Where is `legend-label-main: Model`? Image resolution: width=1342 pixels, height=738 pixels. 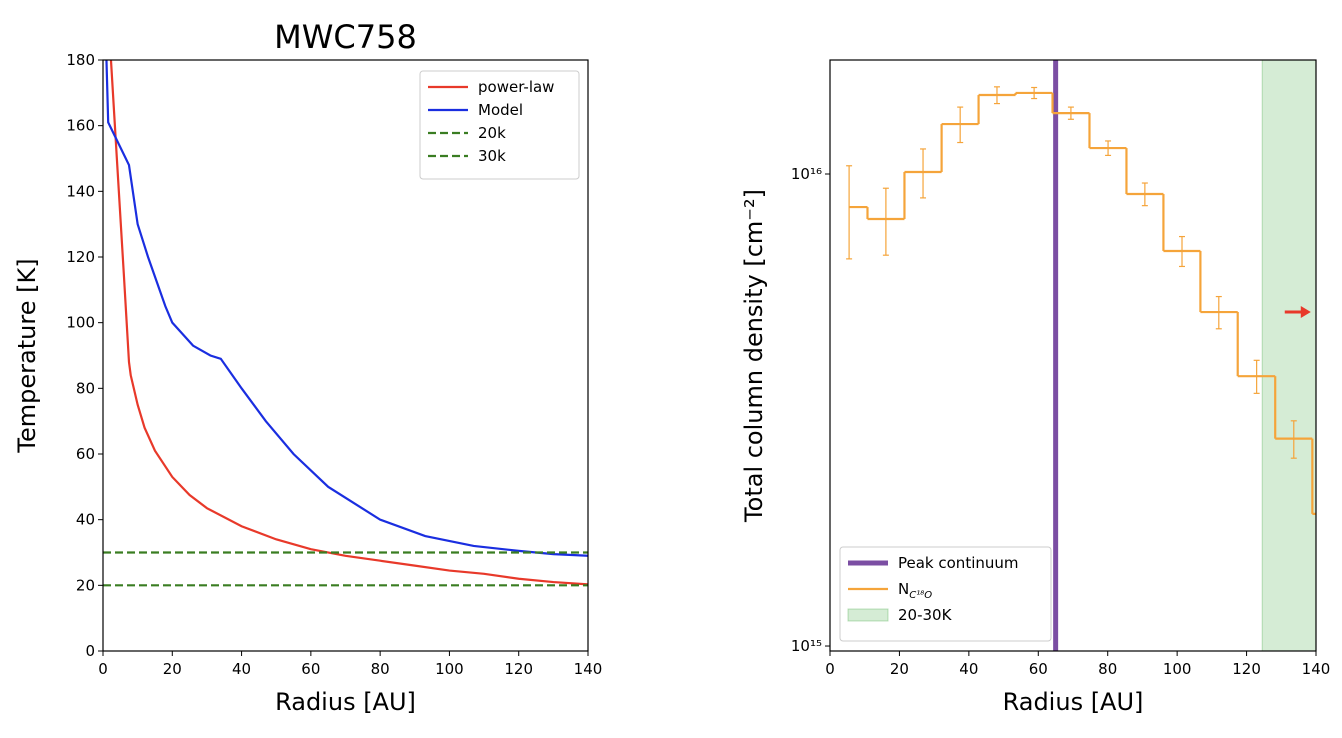 legend-label-main: Model is located at coordinates (500, 110).